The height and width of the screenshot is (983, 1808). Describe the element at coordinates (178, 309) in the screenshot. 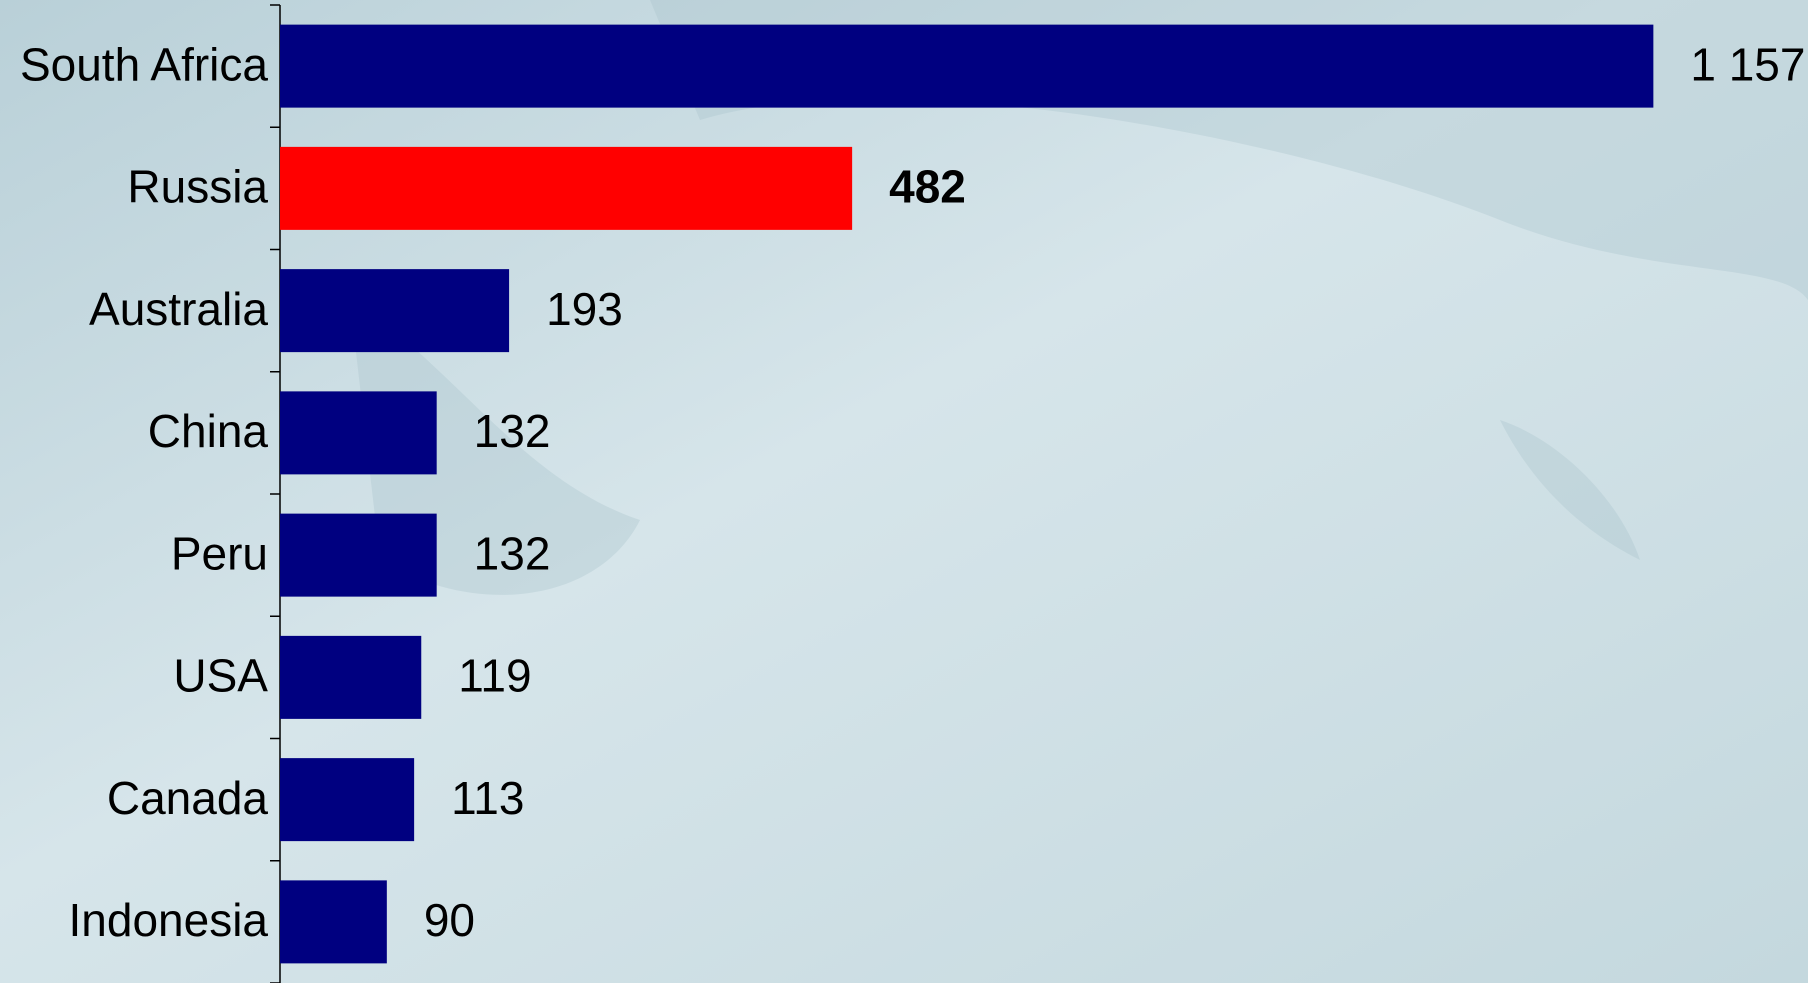

I see `category-label: Australia` at that location.